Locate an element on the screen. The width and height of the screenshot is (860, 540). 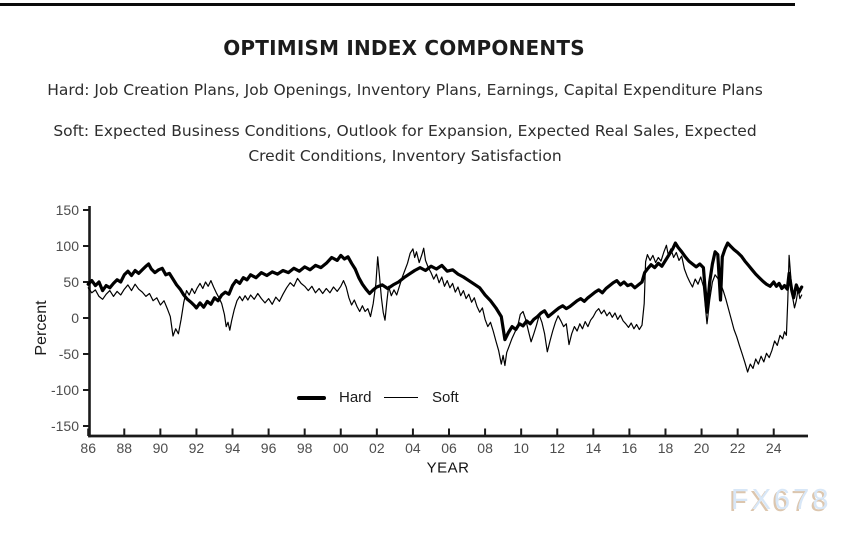
x-tick-label: 96 is located at coordinates (269, 448).